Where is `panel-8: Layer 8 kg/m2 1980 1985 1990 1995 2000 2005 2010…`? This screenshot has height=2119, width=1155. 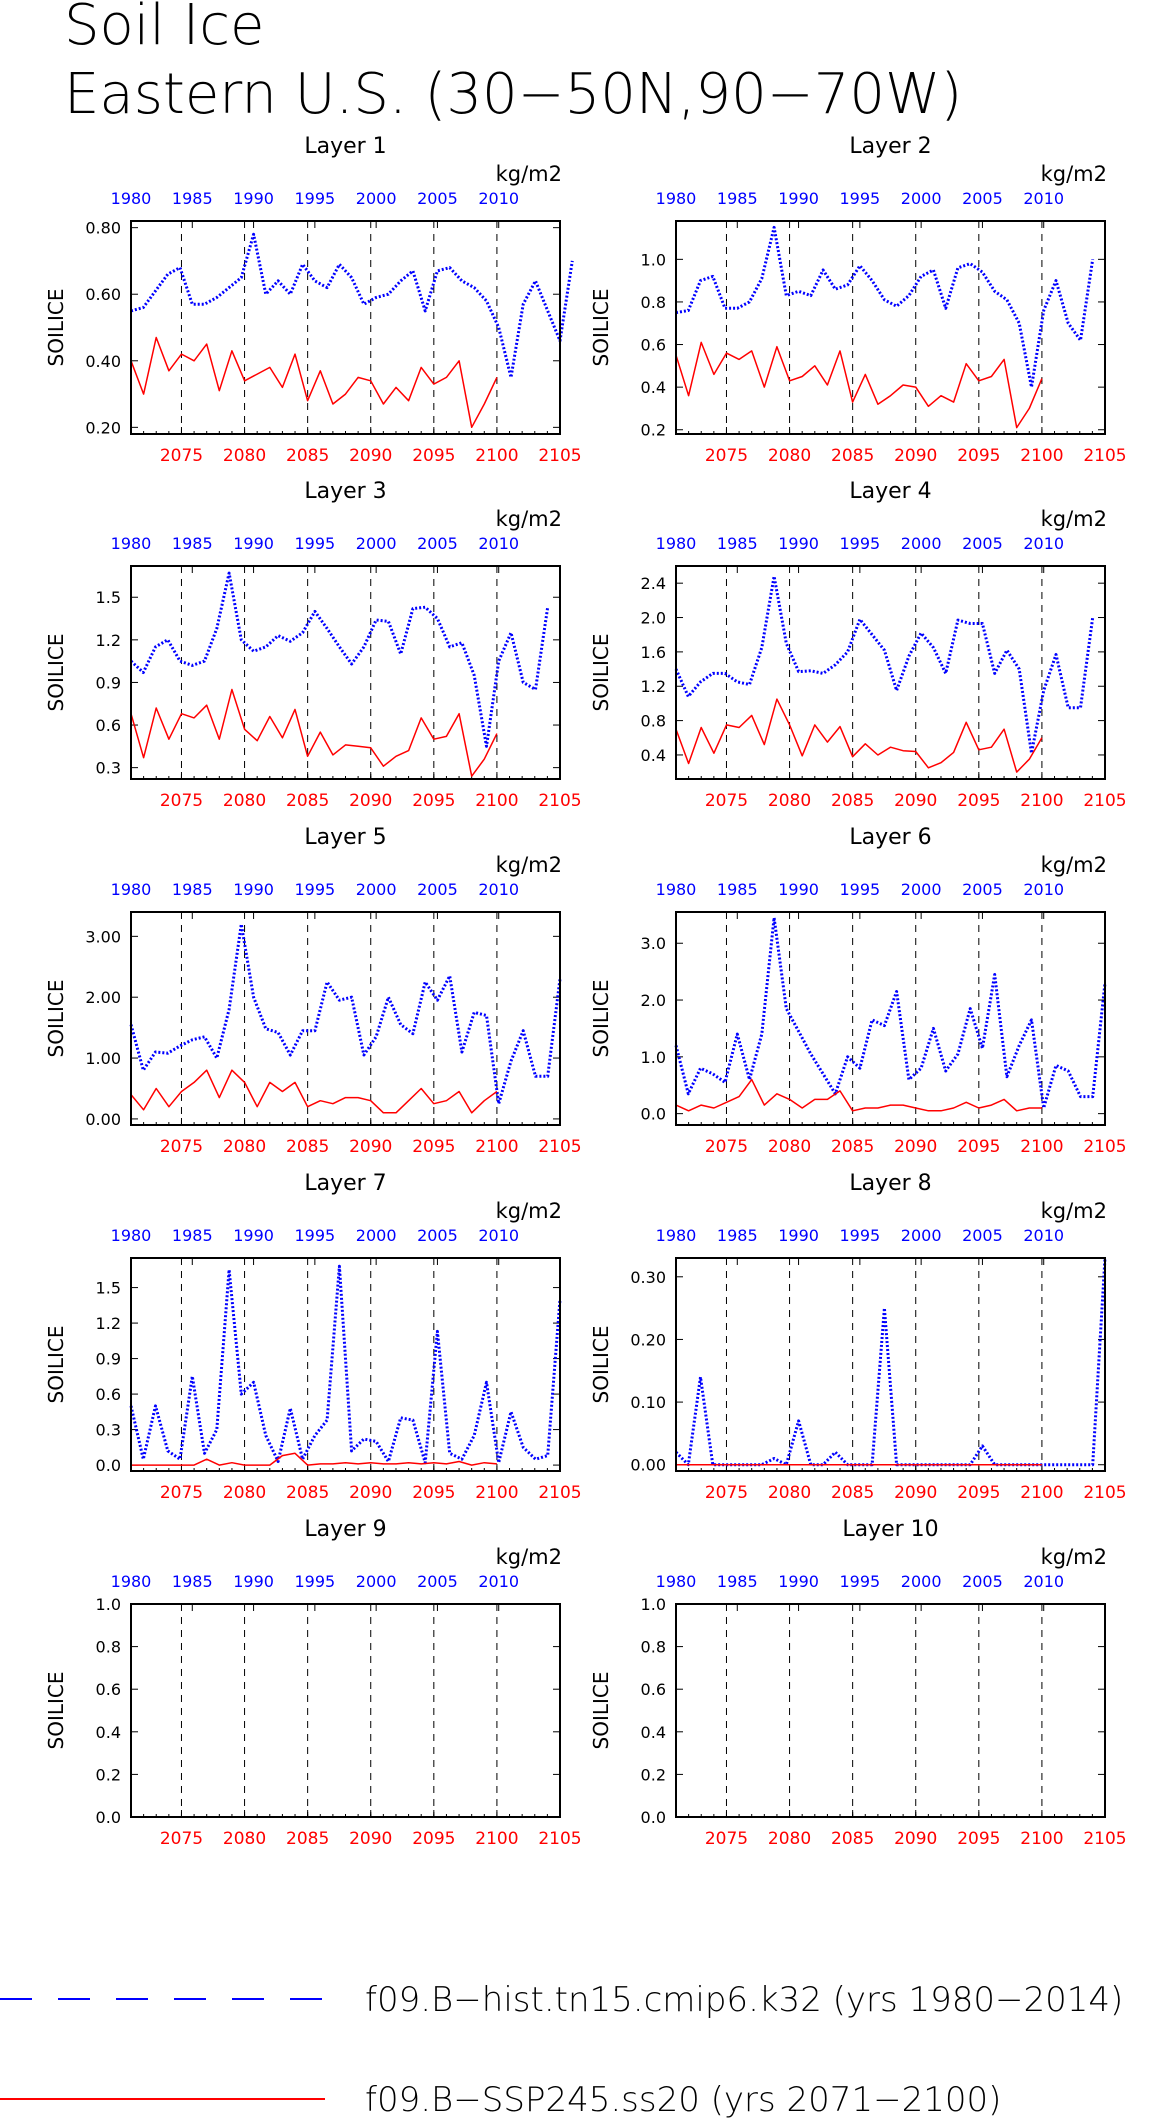 panel-8: Layer 8 kg/m2 1980 1985 1990 1995 2000 2005 2010… is located at coordinates (858, 1337).